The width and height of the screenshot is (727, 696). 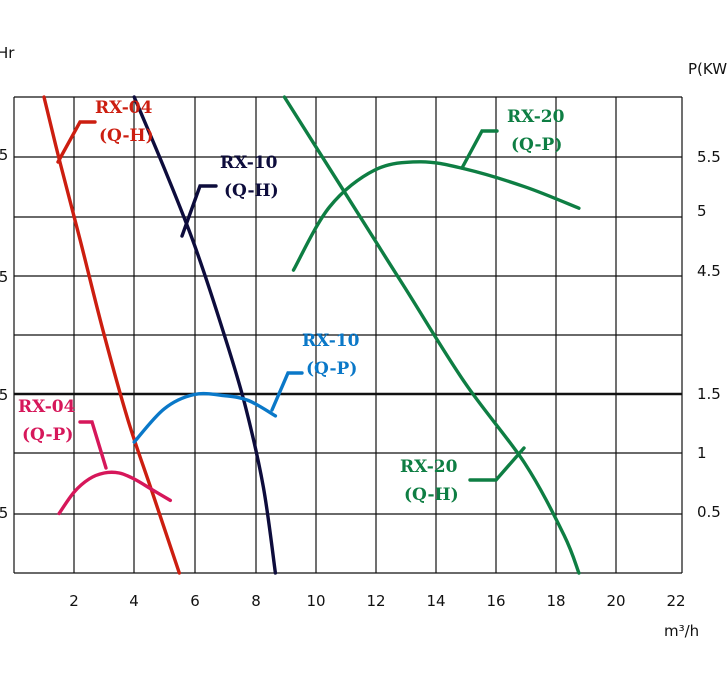 I want to click on right-tick-label: 0.5, so click(x=709, y=512).